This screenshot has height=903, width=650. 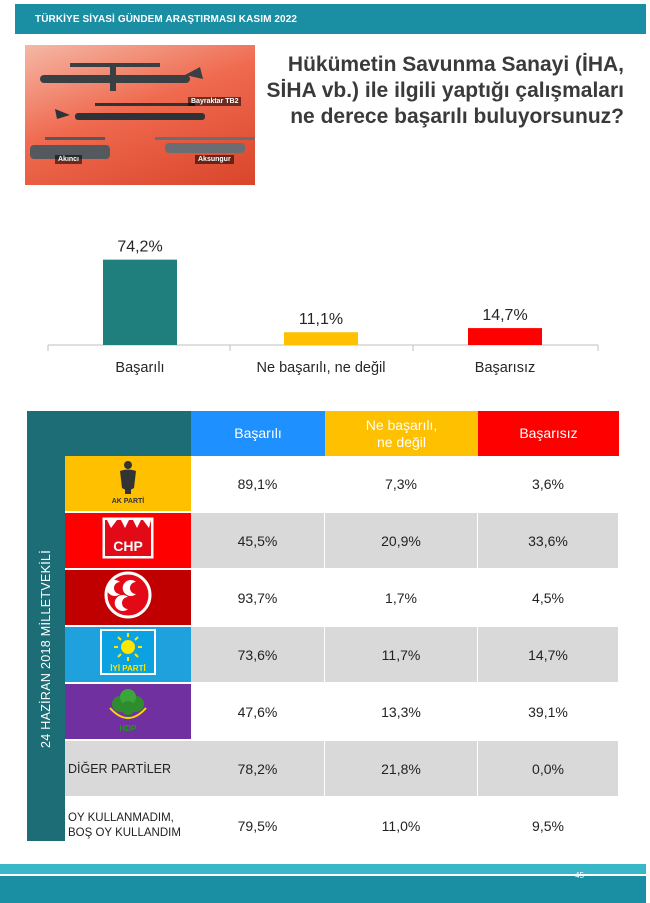 What do you see at coordinates (258, 769) in the screenshot?
I see `table-cell: 78,2%` at bounding box center [258, 769].